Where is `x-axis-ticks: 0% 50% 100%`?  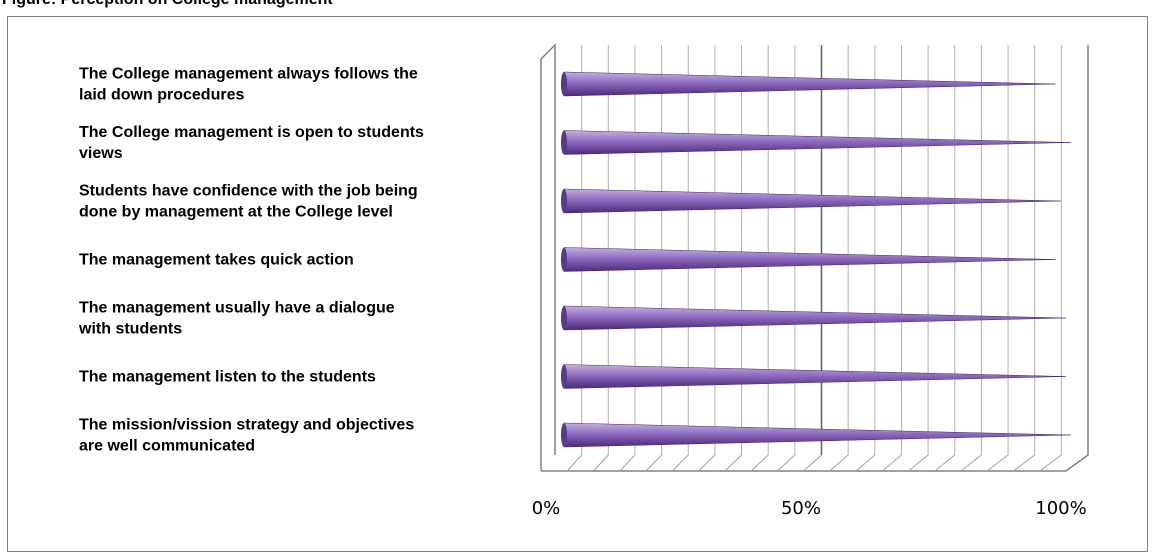
x-axis-ticks: 0% 50% 100% is located at coordinates (809, 508).